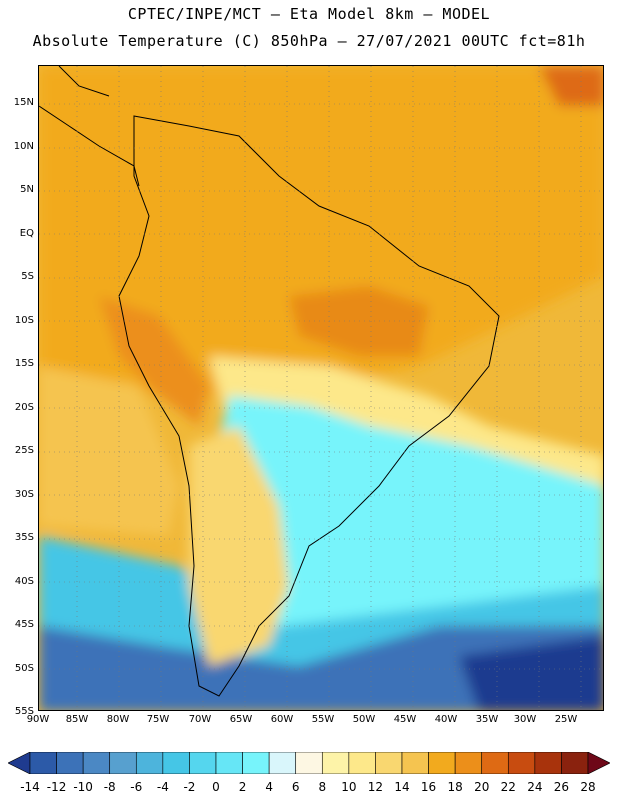  Describe the element at coordinates (158, 719) in the screenshot. I see `lon-label: 75W` at that location.